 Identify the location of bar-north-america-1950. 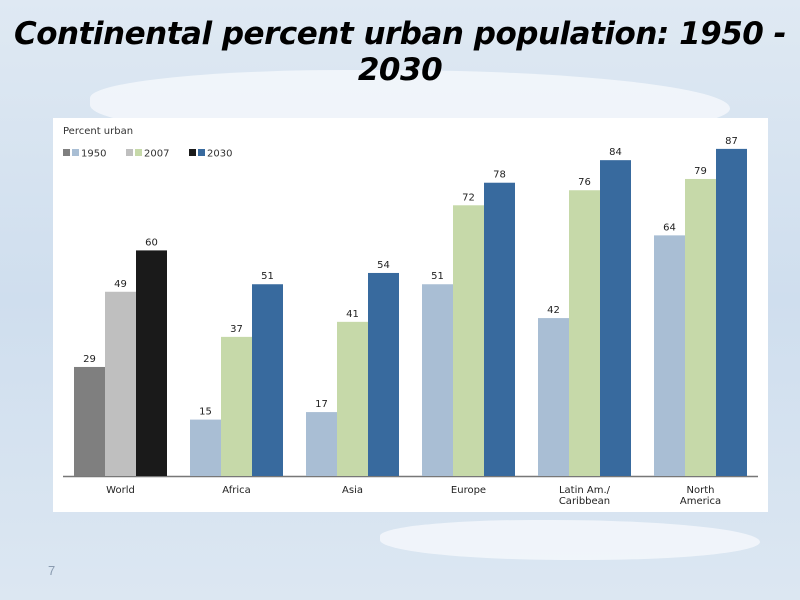
(669, 355).